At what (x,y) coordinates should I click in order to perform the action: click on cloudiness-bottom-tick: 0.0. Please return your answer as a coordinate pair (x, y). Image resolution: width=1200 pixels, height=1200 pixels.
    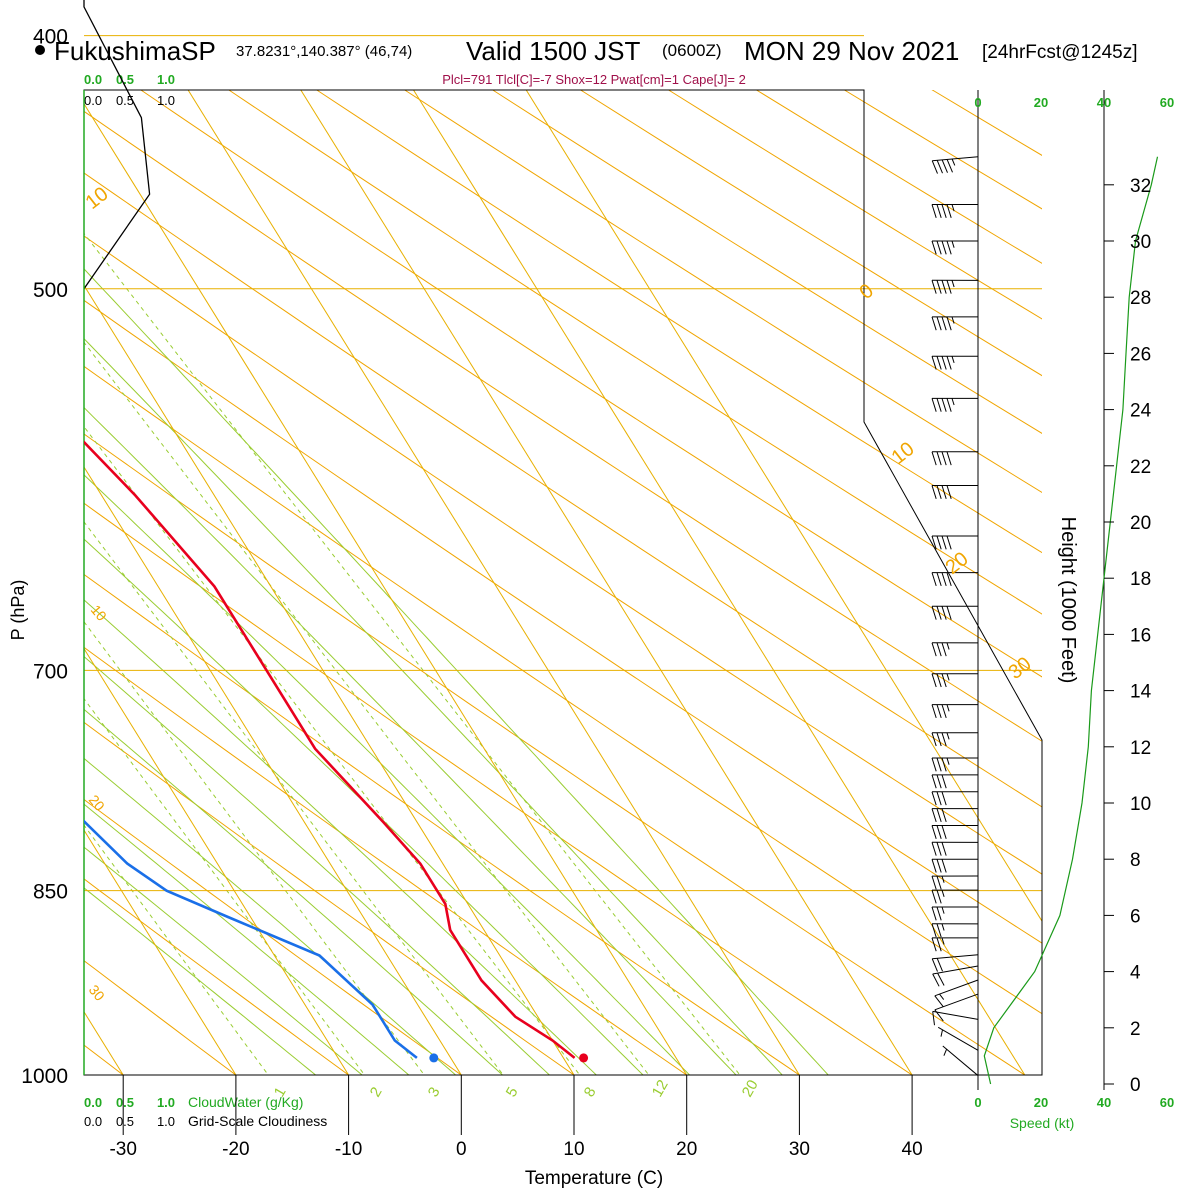
    Looking at the image, I should click on (93, 1121).